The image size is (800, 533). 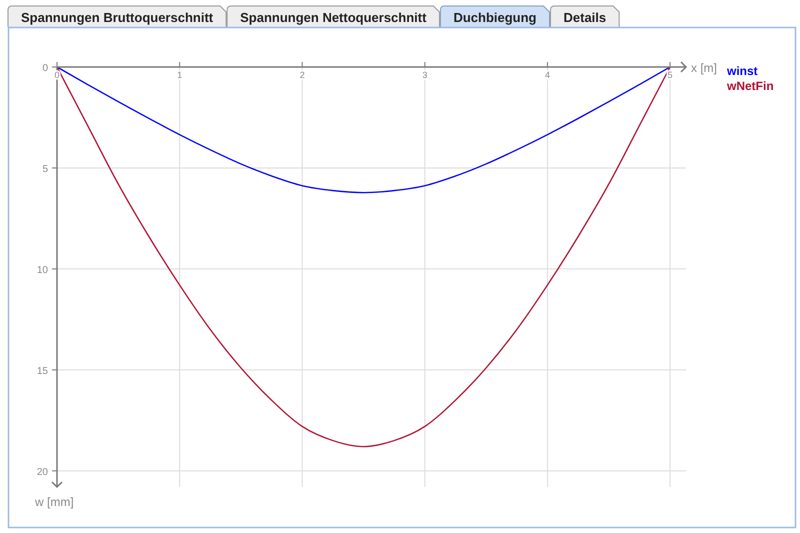 I want to click on text: Details, so click(x=585, y=17).